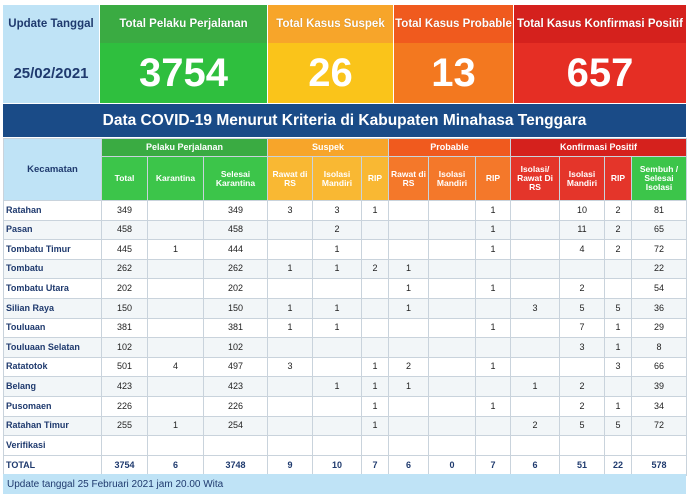 The image size is (692, 500). I want to click on total-suspek-label: Total Kasus Suspek, so click(330, 24).